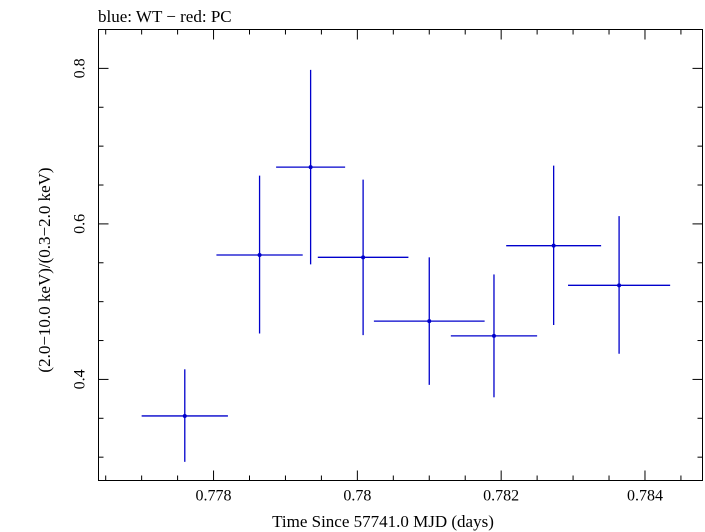  I want to click on y-tick-label: 0.4, so click(80, 379).